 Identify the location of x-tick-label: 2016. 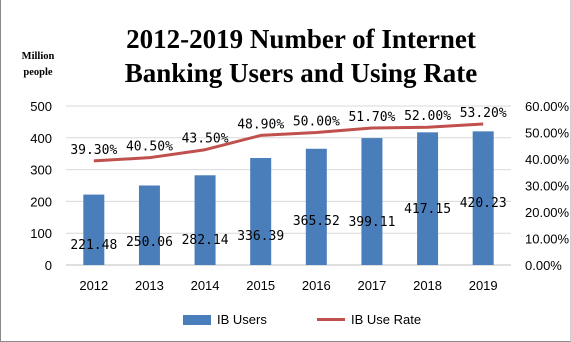
(316, 285).